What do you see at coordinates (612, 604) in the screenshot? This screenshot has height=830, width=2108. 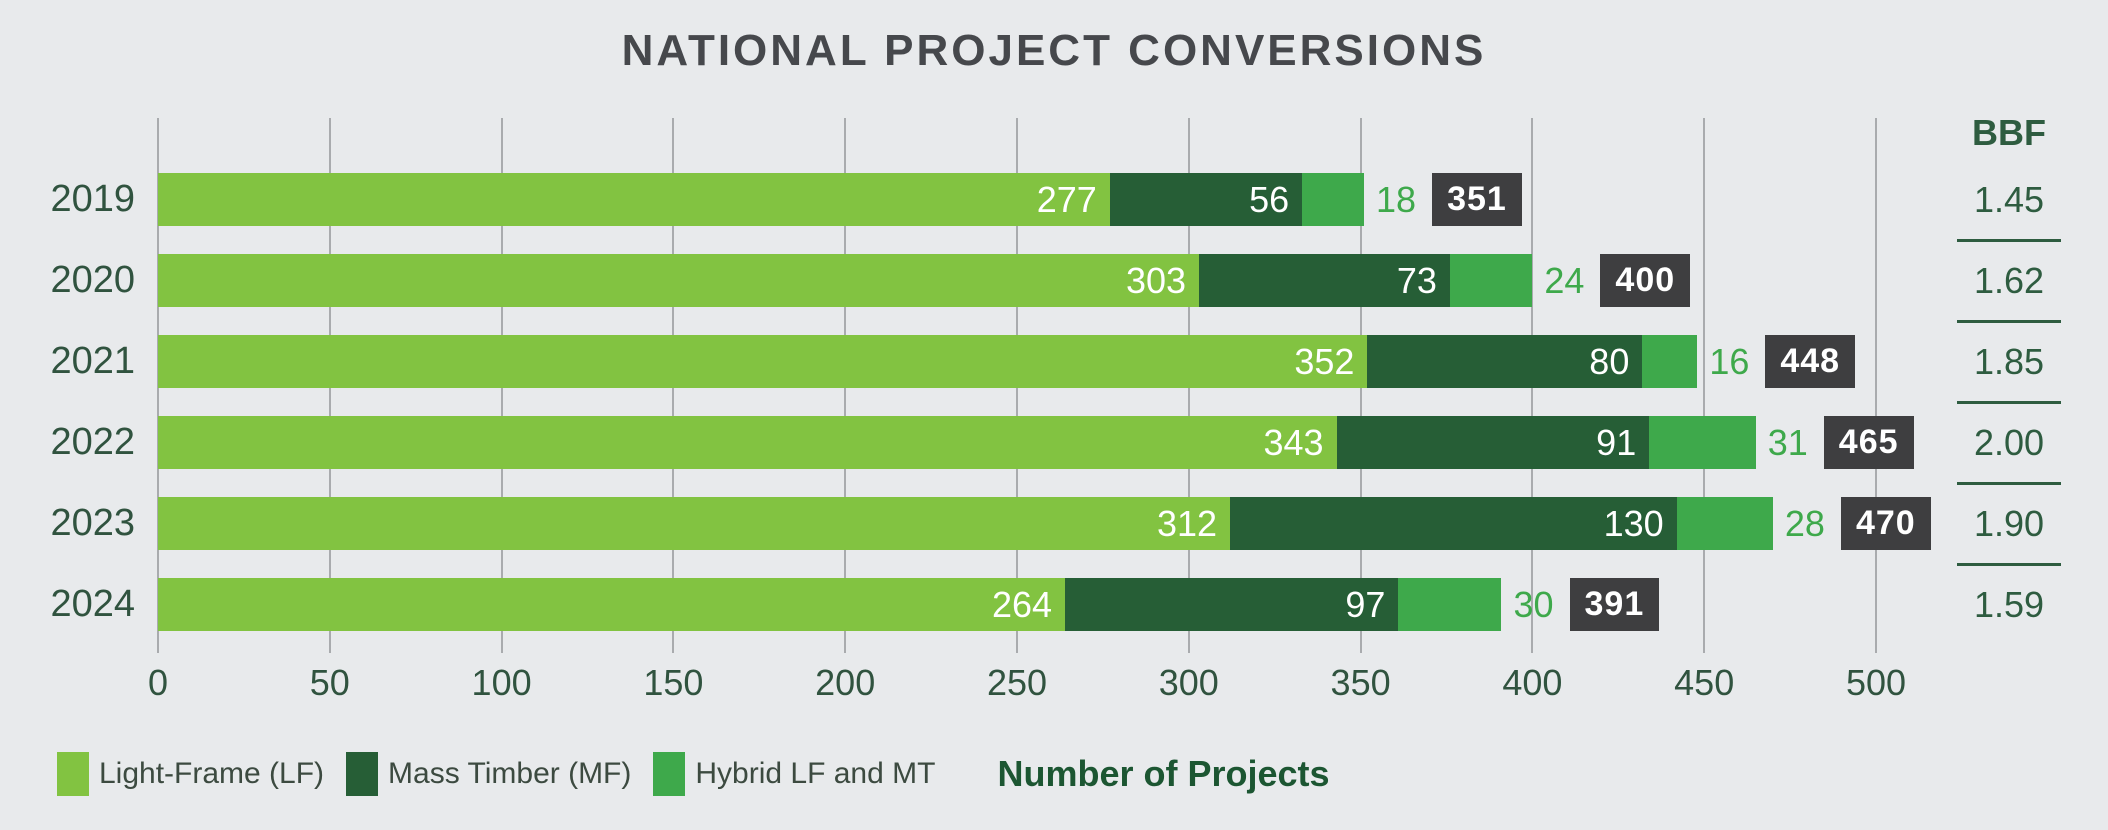 I see `bar-segment-light_frame: 264` at bounding box center [612, 604].